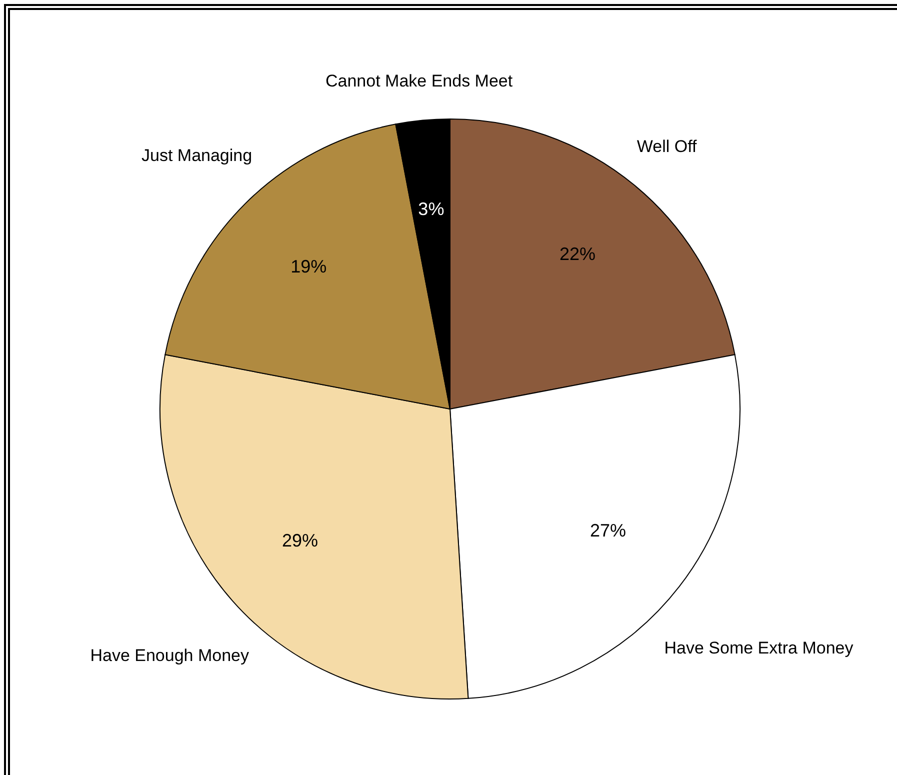 The width and height of the screenshot is (897, 775). What do you see at coordinates (197, 155) in the screenshot?
I see `slice-label: Just Managing` at bounding box center [197, 155].